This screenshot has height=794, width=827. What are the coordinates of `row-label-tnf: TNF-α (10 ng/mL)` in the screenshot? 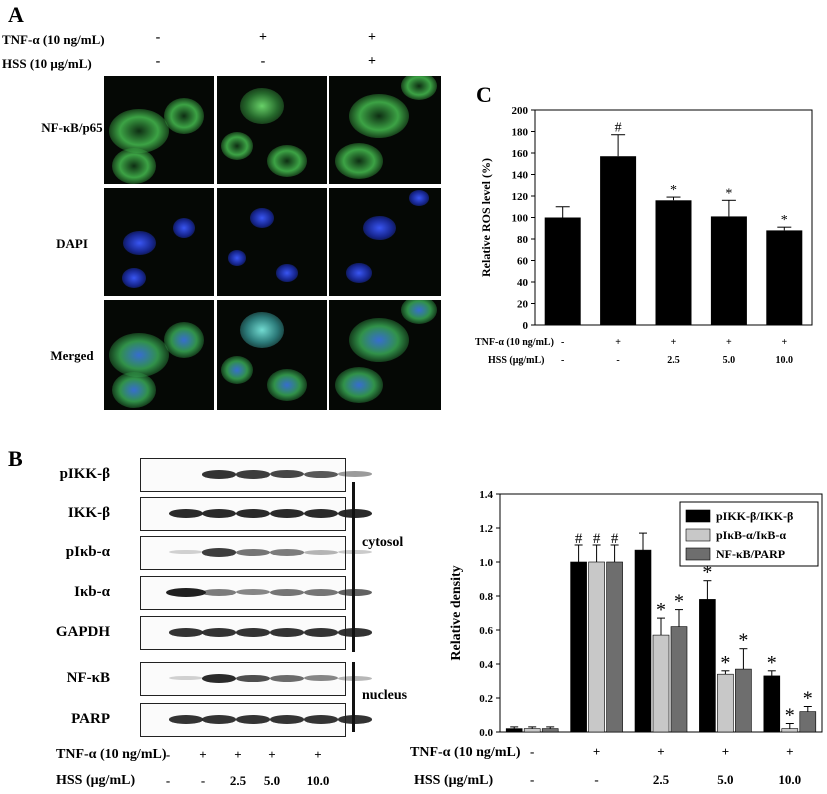 It's located at (465, 752).